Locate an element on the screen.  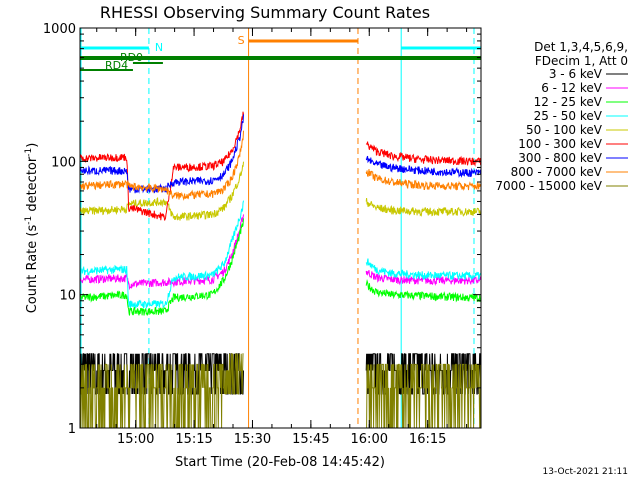
legend-header-line-2: FDecim 1, Att 0 is located at coordinates (581, 61).